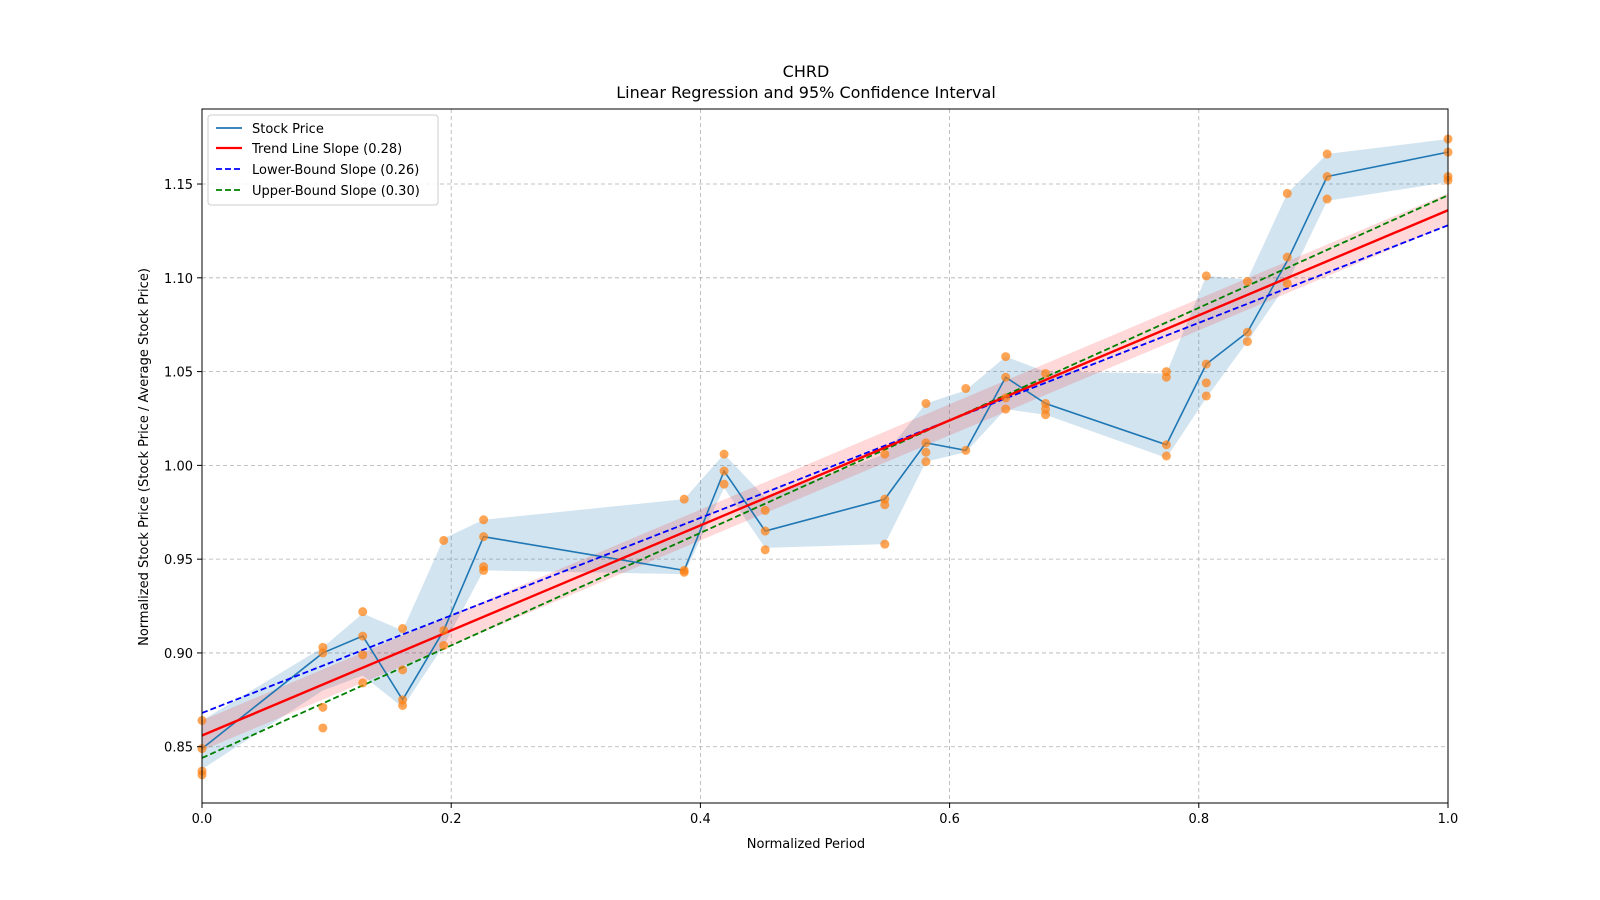 This screenshot has height=900, width=1600. Describe the element at coordinates (178, 654) in the screenshot. I see `y-tick-label: 0.90` at that location.